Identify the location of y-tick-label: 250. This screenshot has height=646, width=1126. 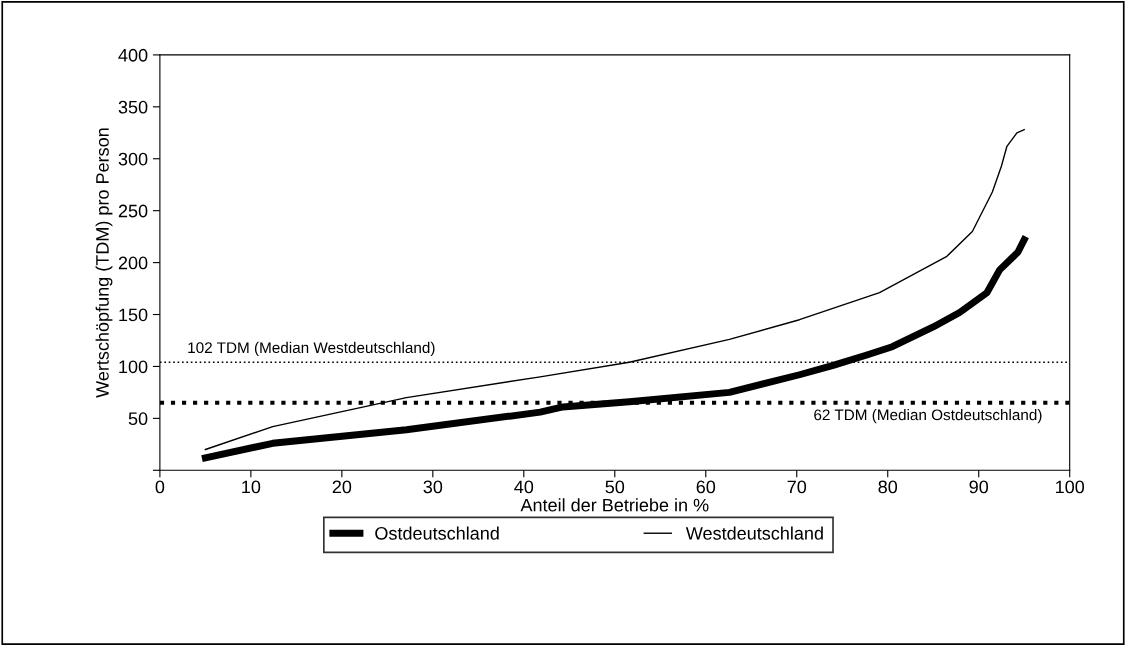
(133, 211).